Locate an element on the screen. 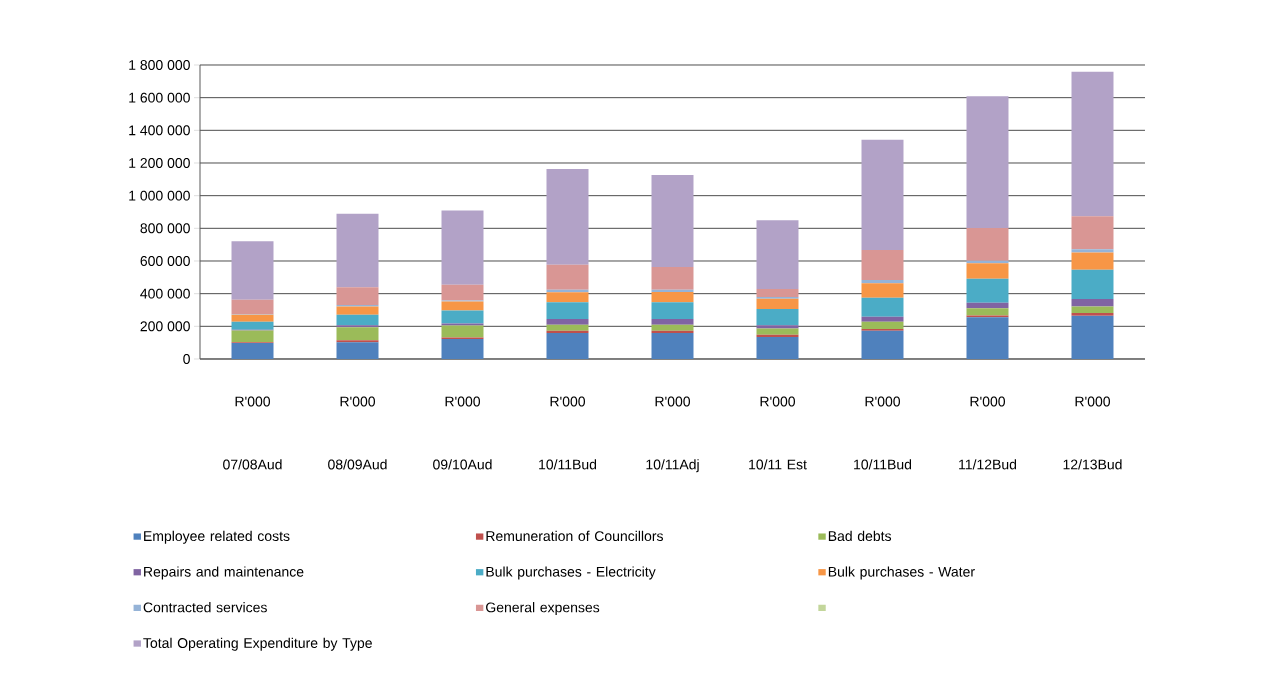 This screenshot has height=693, width=1264. legend-label: Repairs and maintenance is located at coordinates (224, 573).